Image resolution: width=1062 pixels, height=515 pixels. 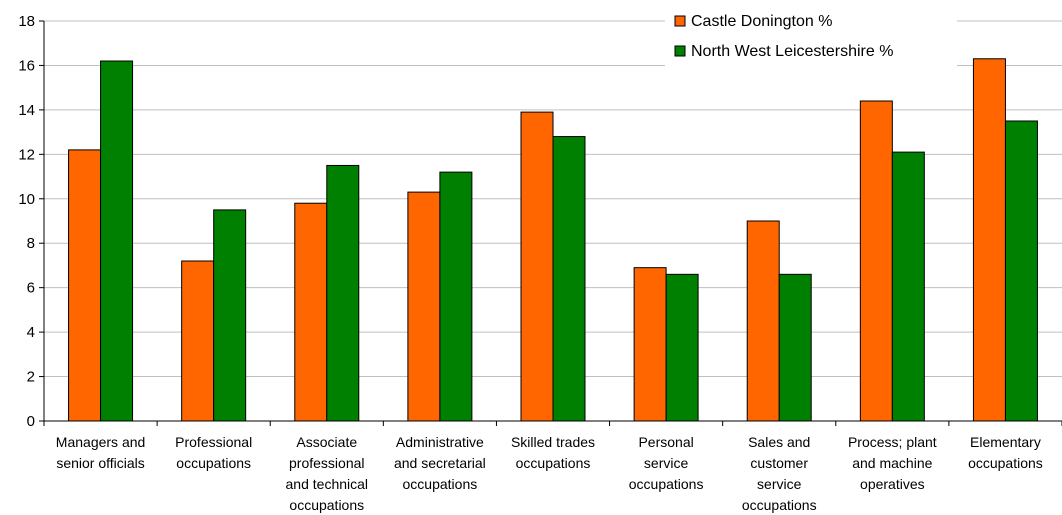 What do you see at coordinates (31, 221) in the screenshot?
I see `y-axis: 0 2 4 6 8 10 12 14 16 18` at bounding box center [31, 221].